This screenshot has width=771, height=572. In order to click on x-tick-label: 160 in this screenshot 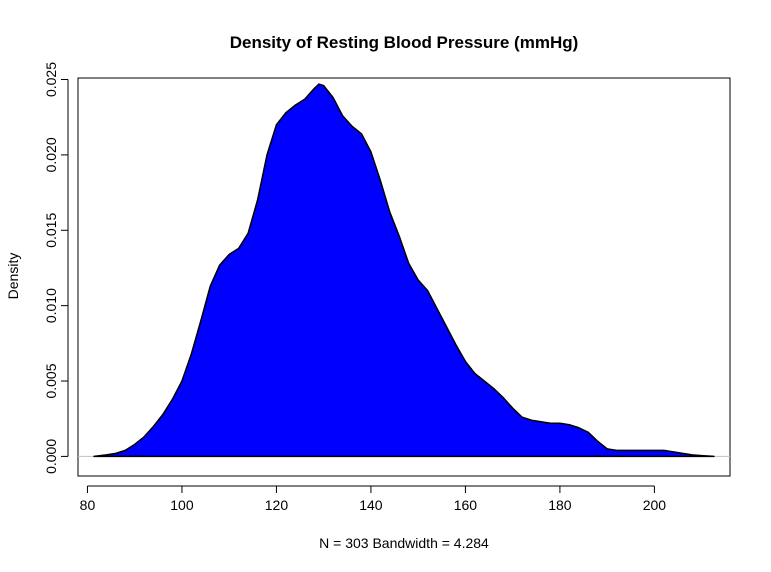, I will do `click(466, 505)`.